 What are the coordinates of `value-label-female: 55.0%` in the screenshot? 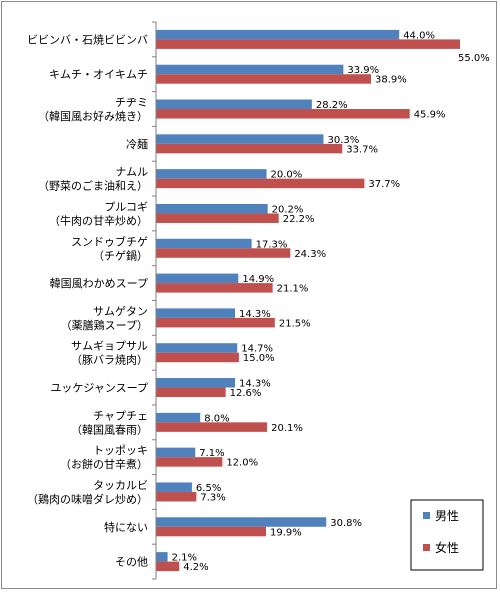 It's located at (474, 58).